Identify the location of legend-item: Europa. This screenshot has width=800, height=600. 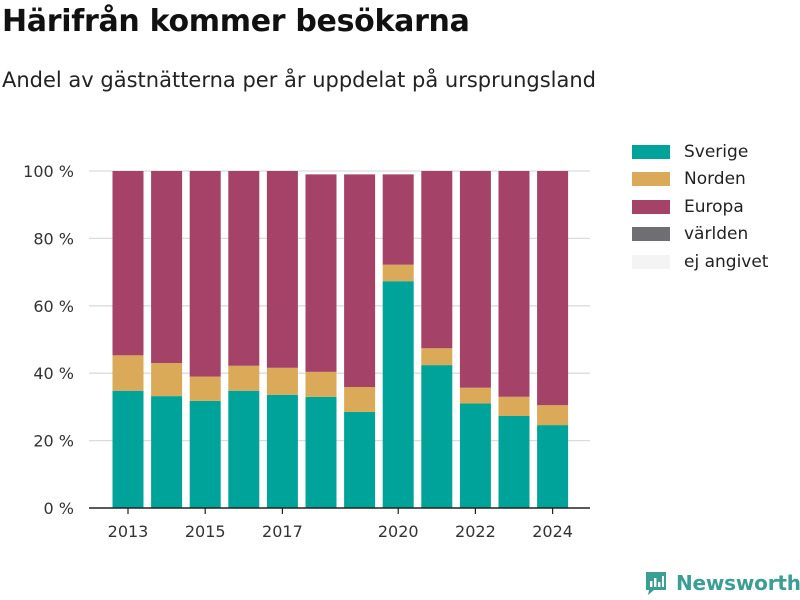
(700, 207).